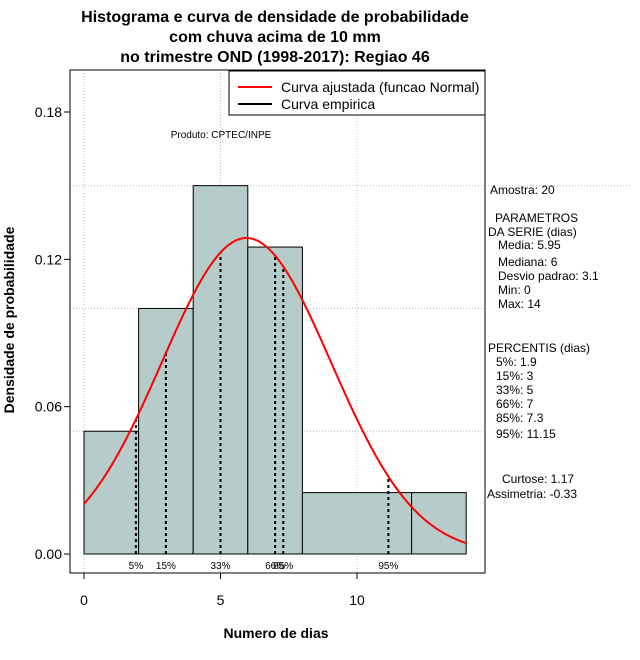  I want to click on x-tick-label: 10, so click(357, 600).